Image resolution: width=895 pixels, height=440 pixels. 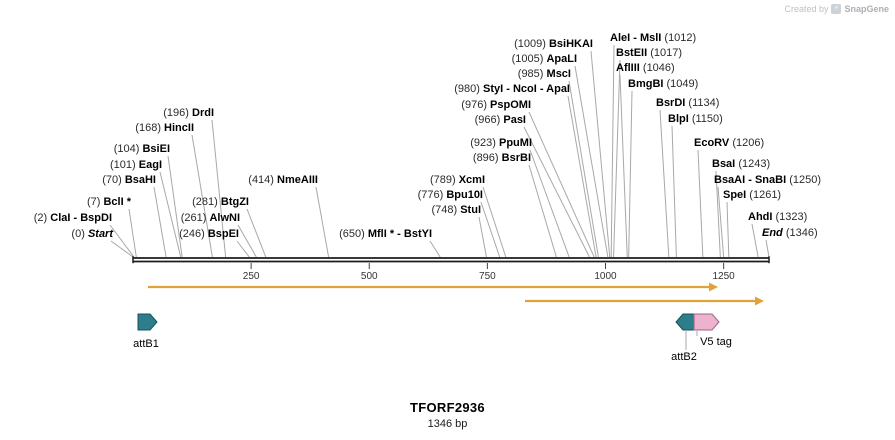 I want to click on restriction-site-label: (1009) BsiHKAI, so click(x=553, y=44).